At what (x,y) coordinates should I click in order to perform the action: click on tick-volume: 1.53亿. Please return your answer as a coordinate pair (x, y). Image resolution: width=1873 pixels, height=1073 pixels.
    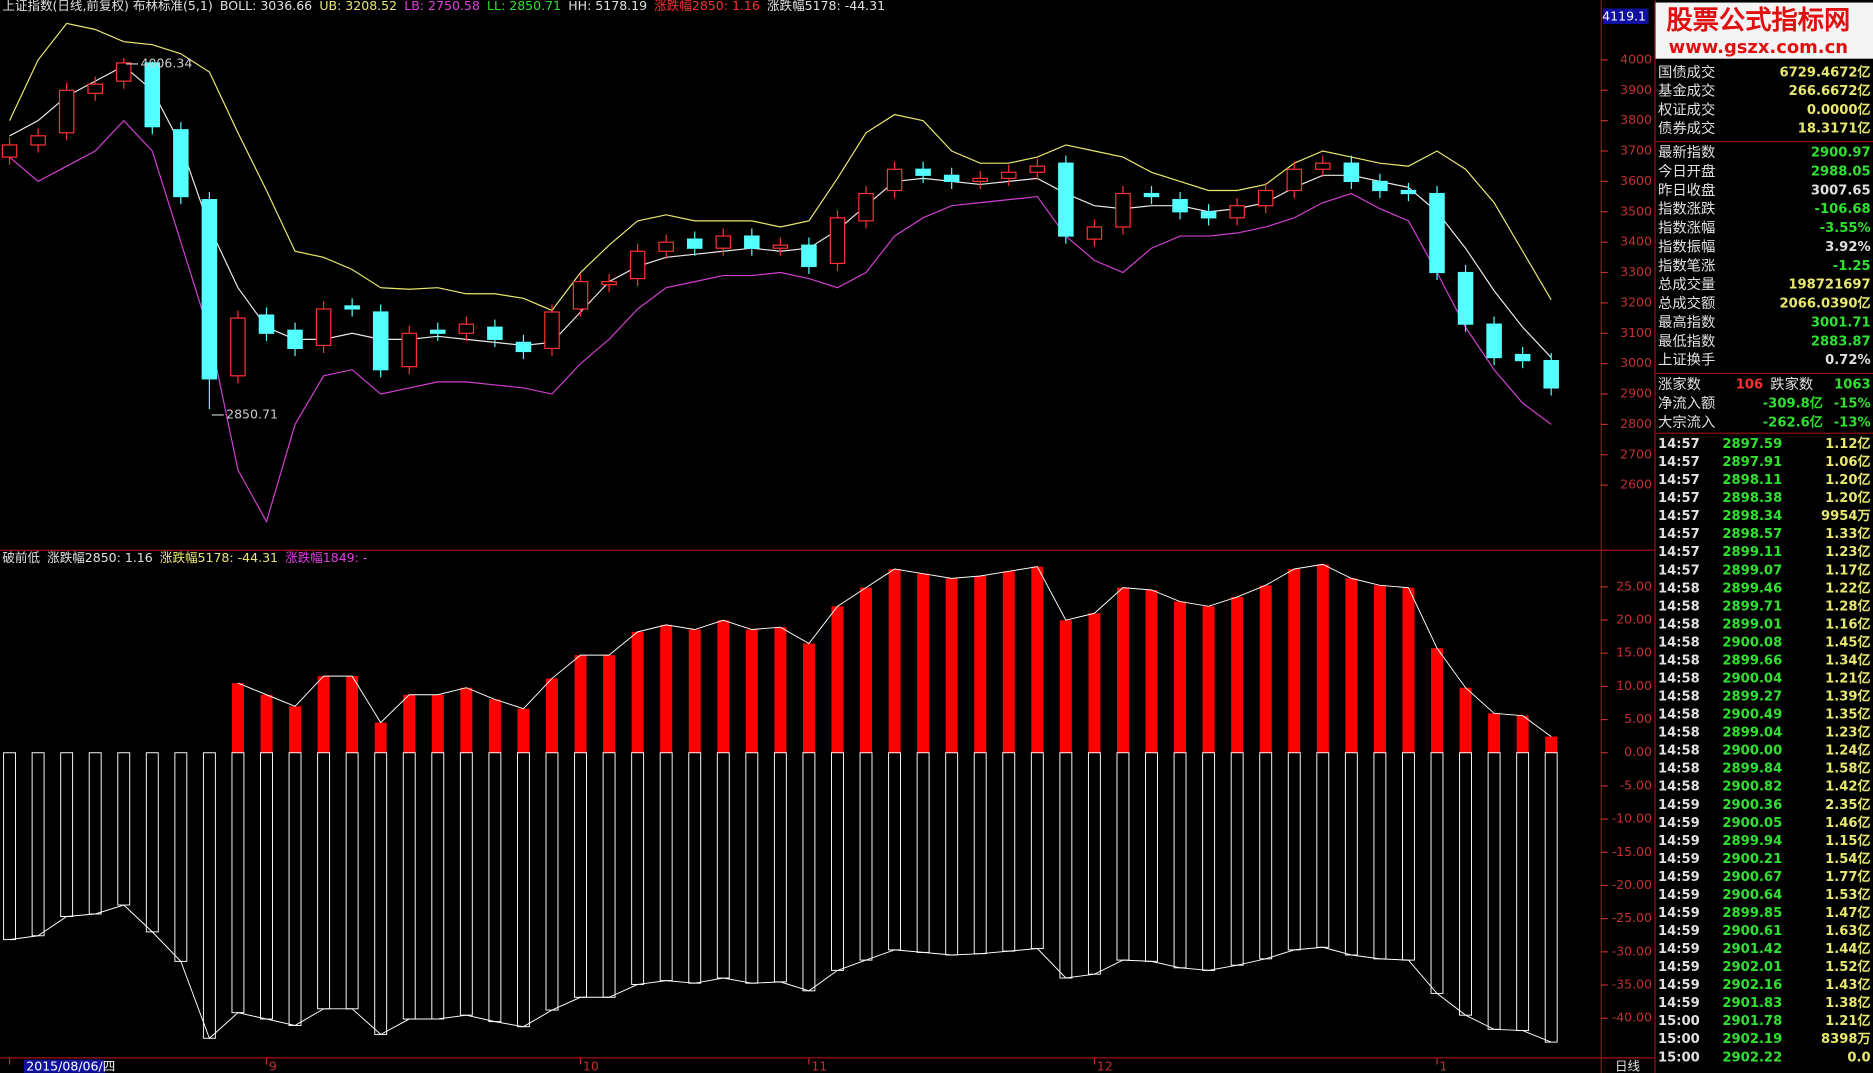
    Looking at the image, I should click on (1848, 894).